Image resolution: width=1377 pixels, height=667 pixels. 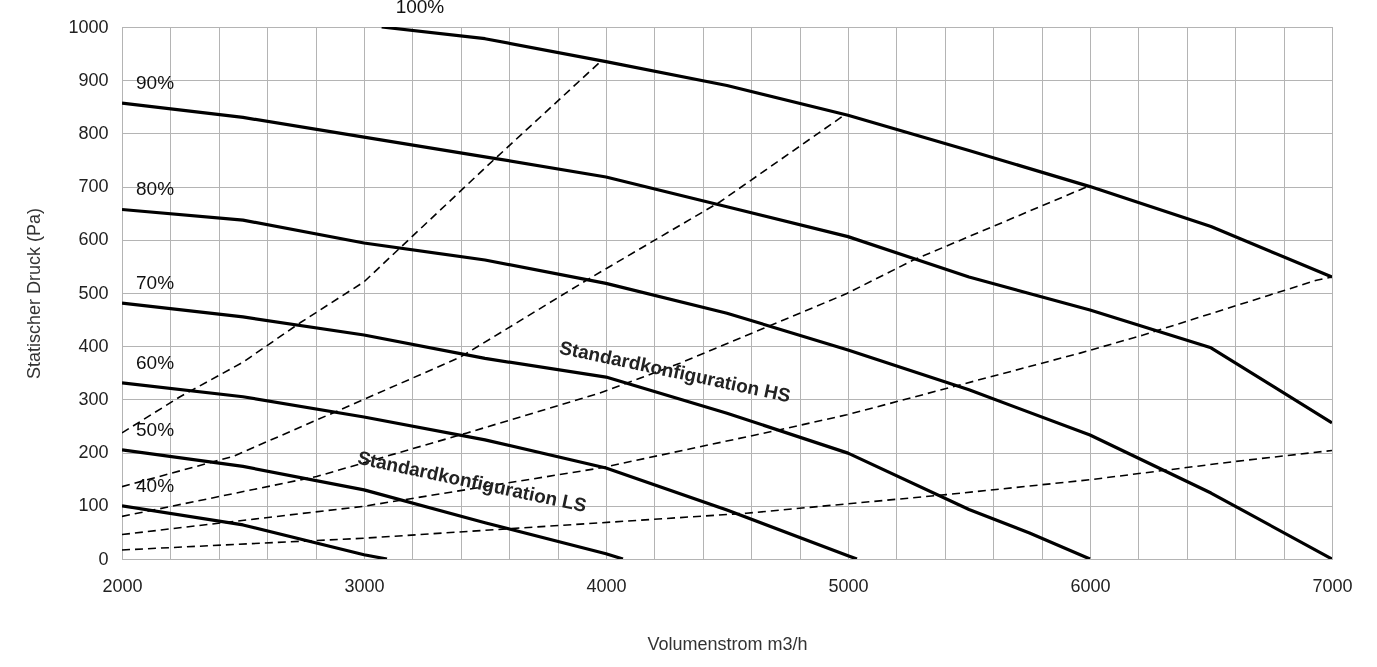 I want to click on y-tick-label: 0, so click(x=103, y=558).